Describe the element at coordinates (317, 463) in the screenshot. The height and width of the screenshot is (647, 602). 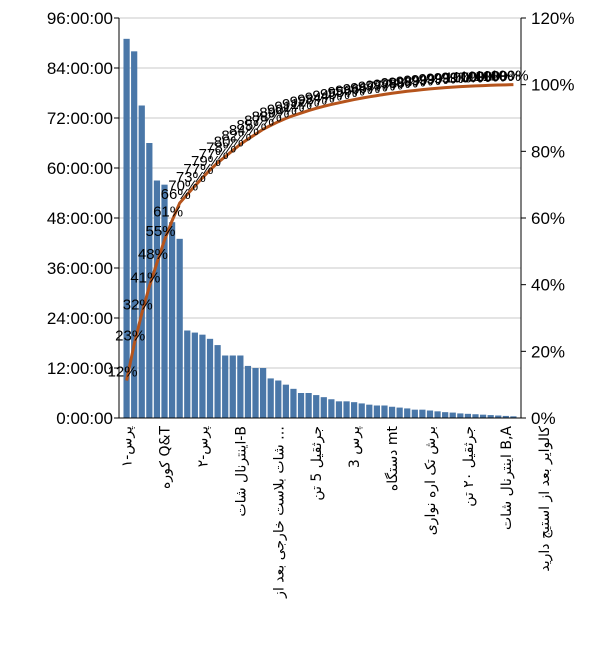
I see `x-axis-label: جرثقیل 5 تن` at that location.